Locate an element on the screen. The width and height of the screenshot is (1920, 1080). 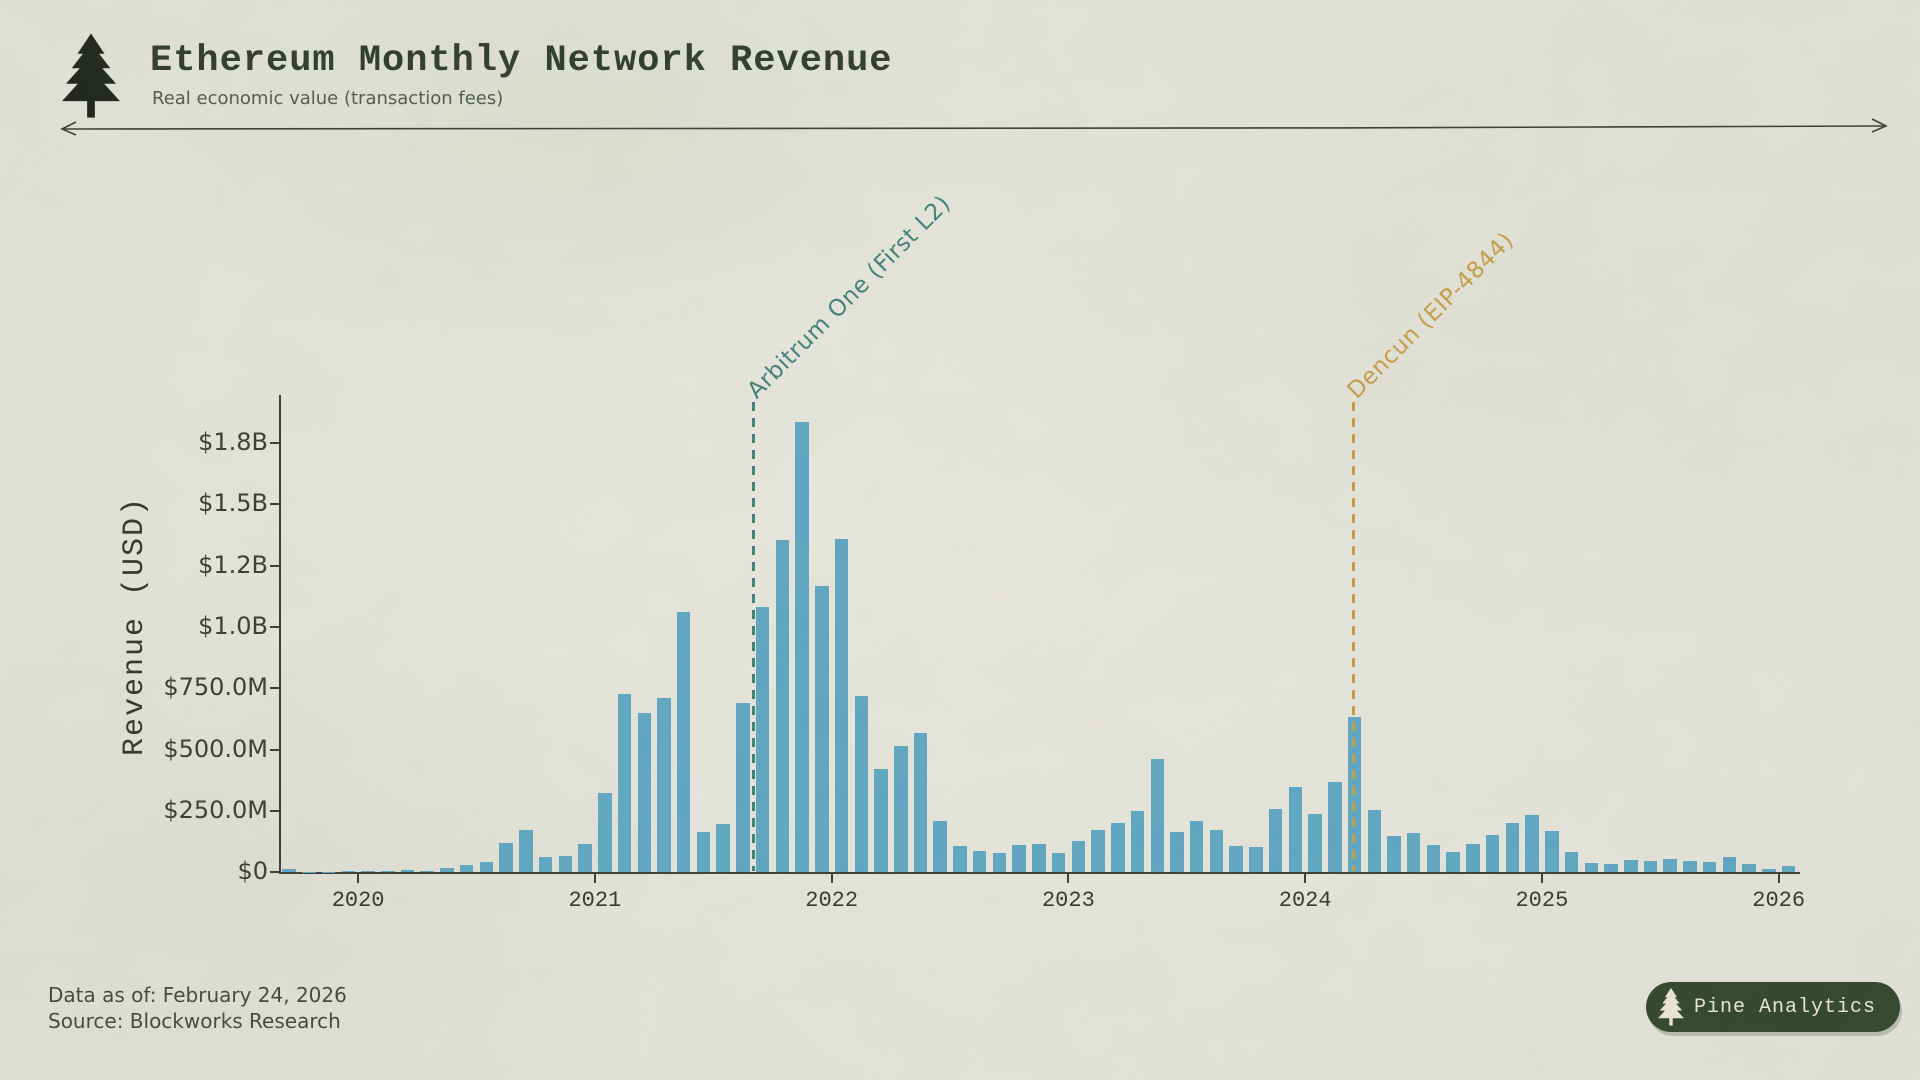
annotation-text-0: Arbitrum One (First L2) is located at coordinates (849, 297).